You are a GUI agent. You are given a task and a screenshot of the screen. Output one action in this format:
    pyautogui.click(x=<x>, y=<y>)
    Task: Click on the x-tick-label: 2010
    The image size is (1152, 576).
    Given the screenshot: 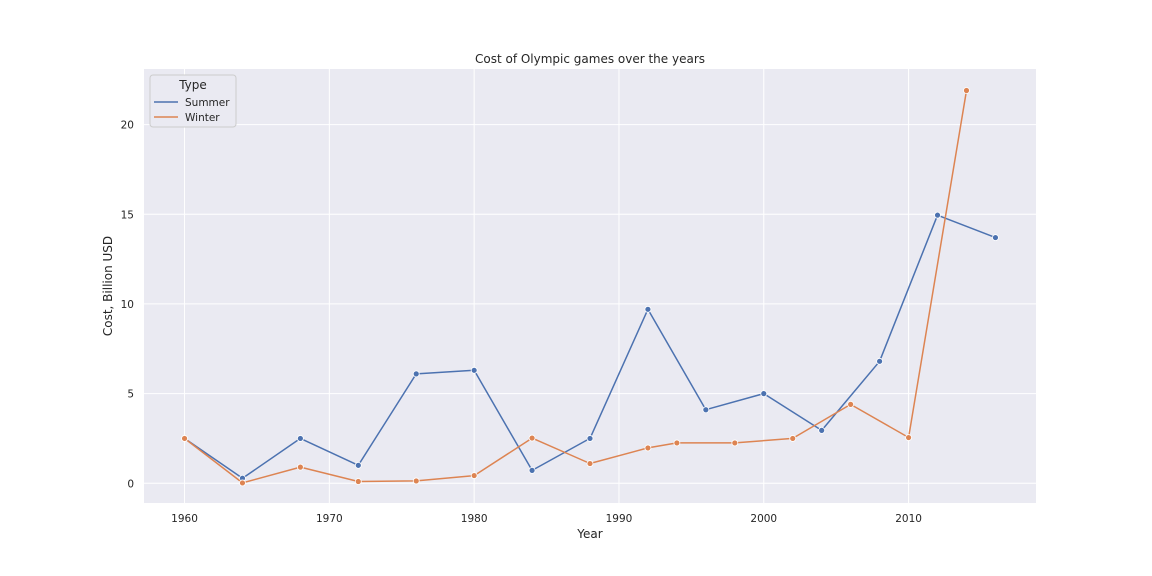 What is the action you would take?
    pyautogui.click(x=908, y=519)
    